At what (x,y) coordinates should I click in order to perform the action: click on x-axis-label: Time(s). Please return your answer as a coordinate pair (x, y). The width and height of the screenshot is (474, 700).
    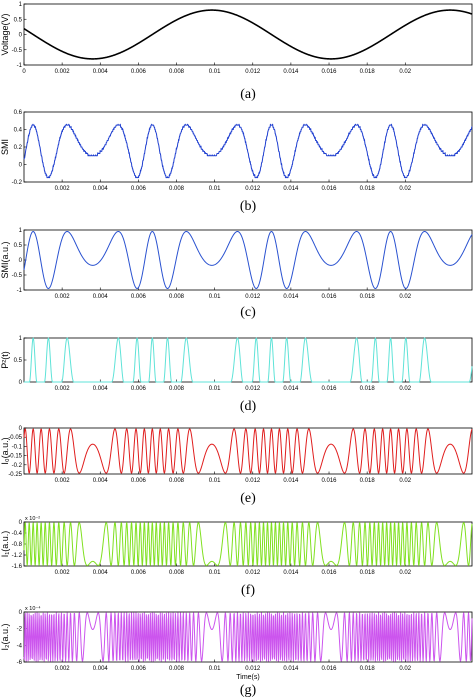
    Looking at the image, I should click on (247, 677).